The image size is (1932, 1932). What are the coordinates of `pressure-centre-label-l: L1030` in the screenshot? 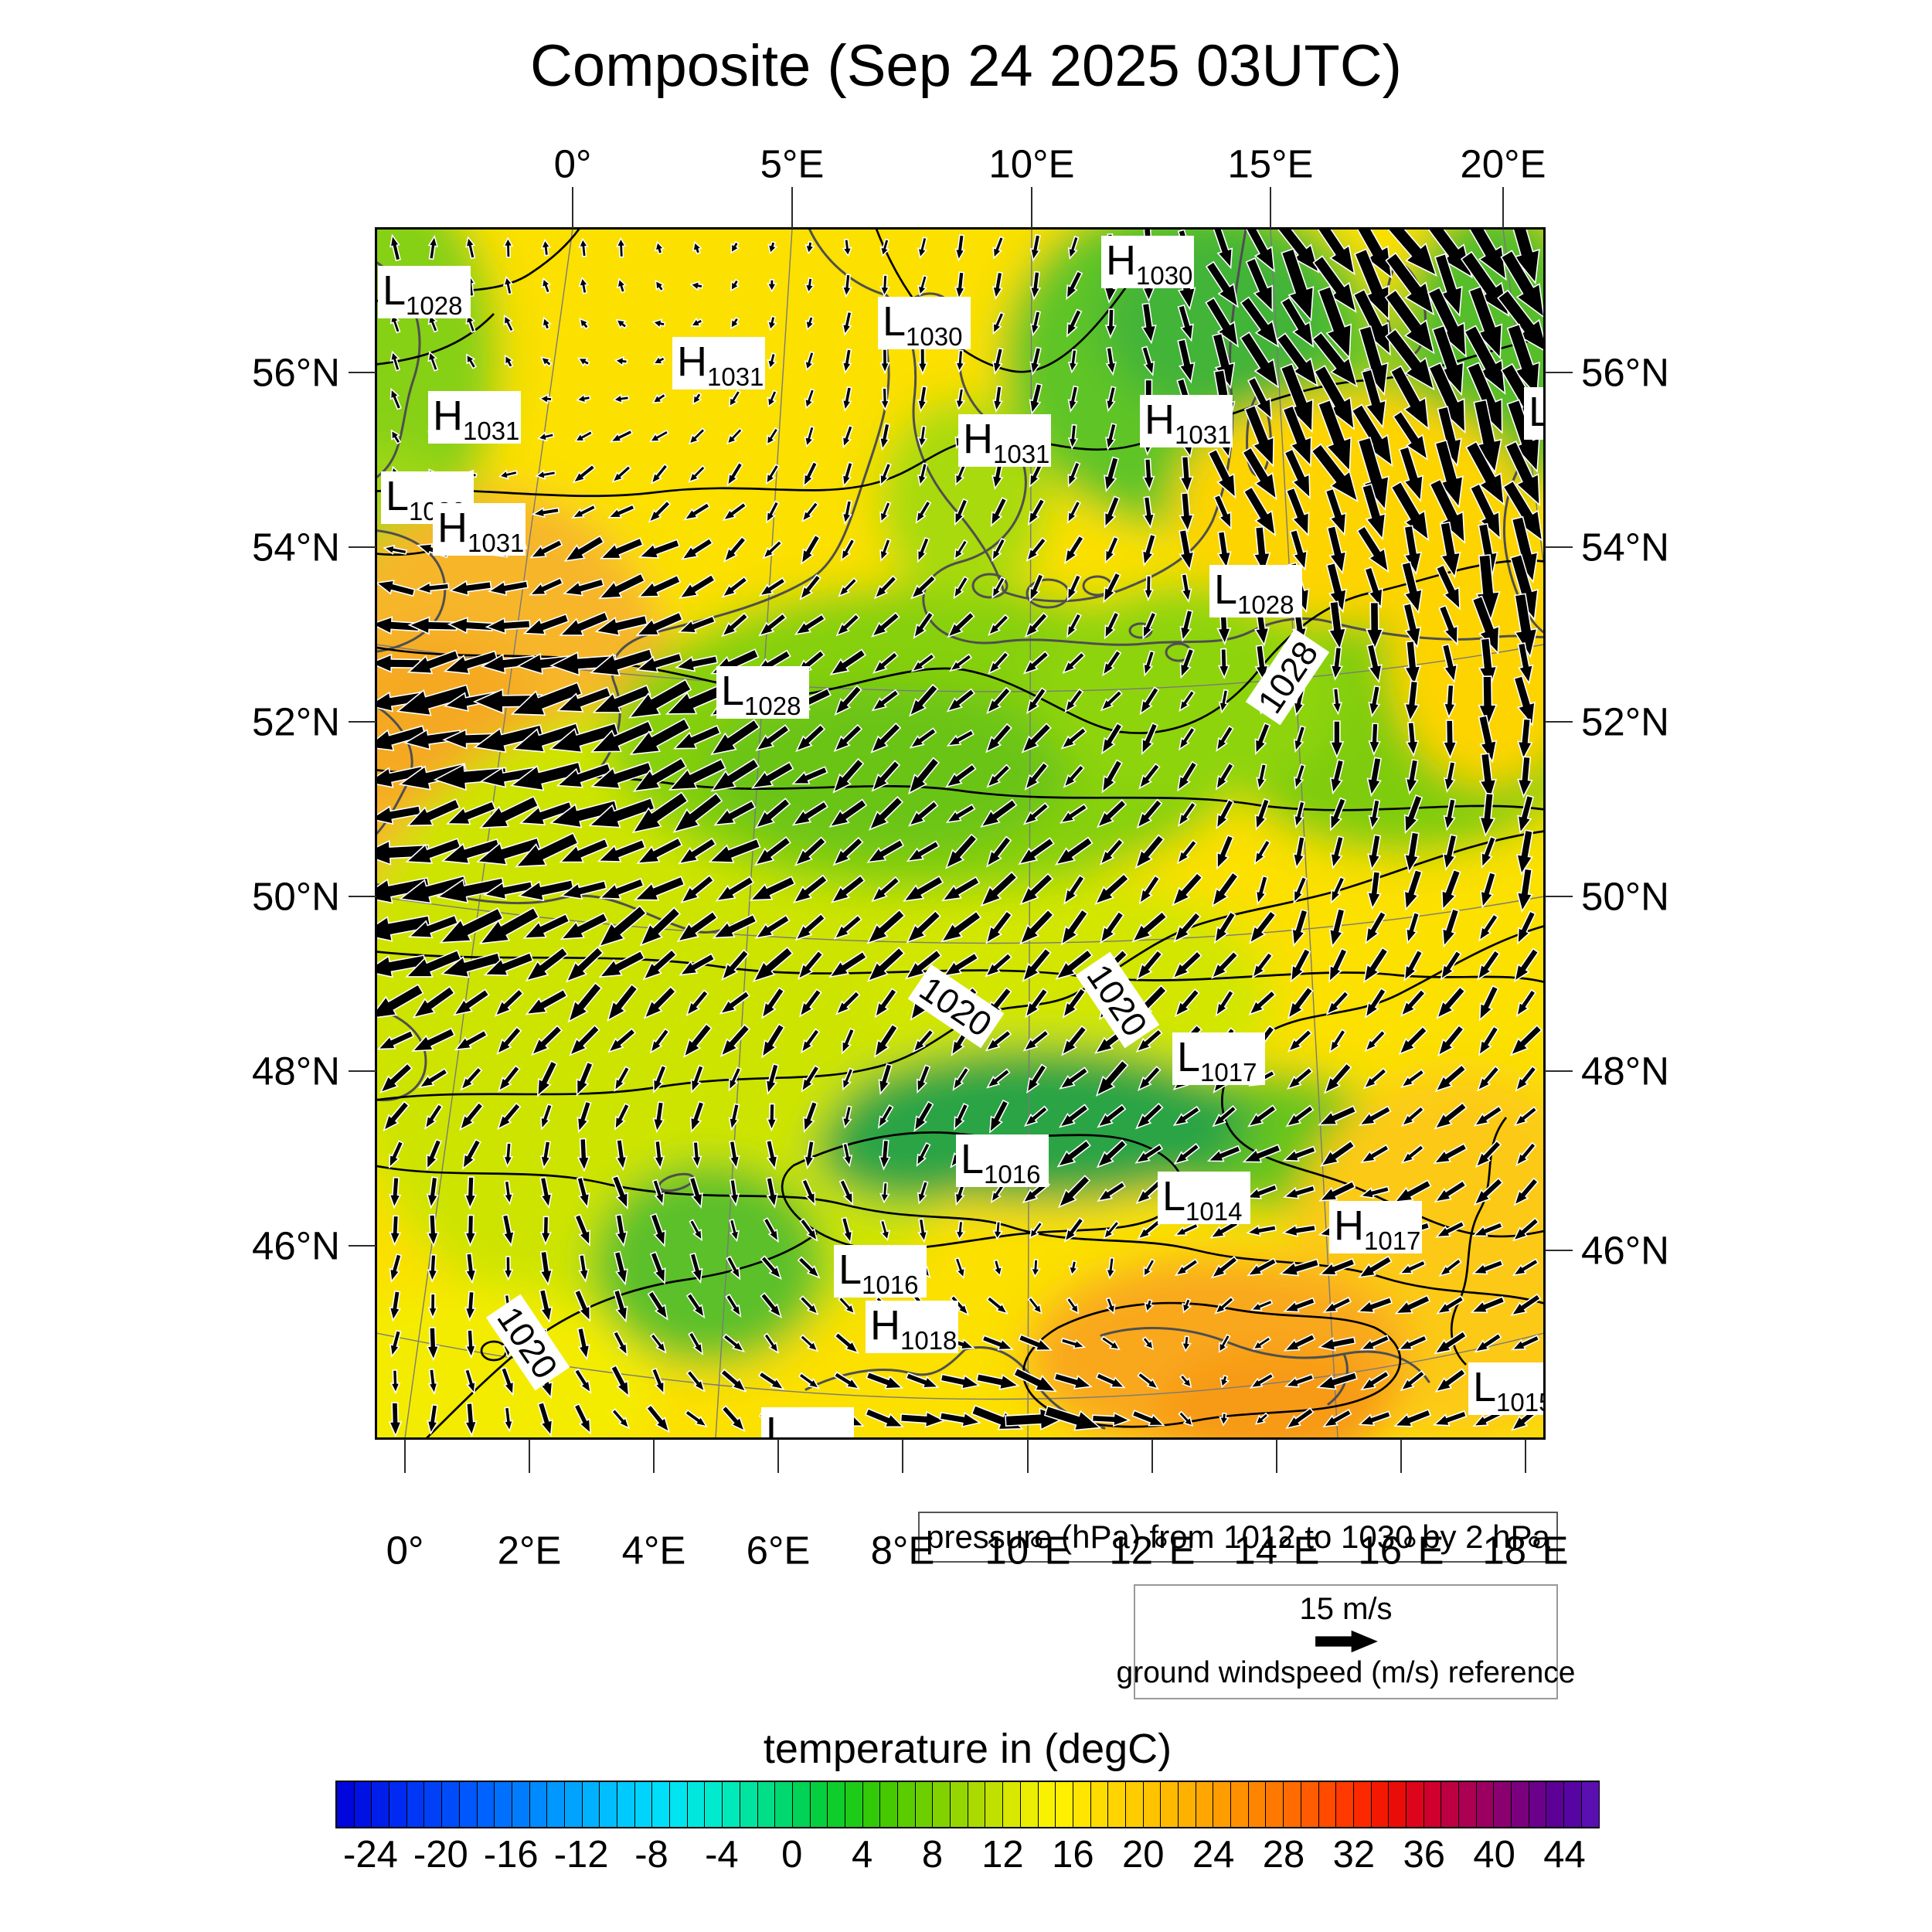 It's located at (428, 499).